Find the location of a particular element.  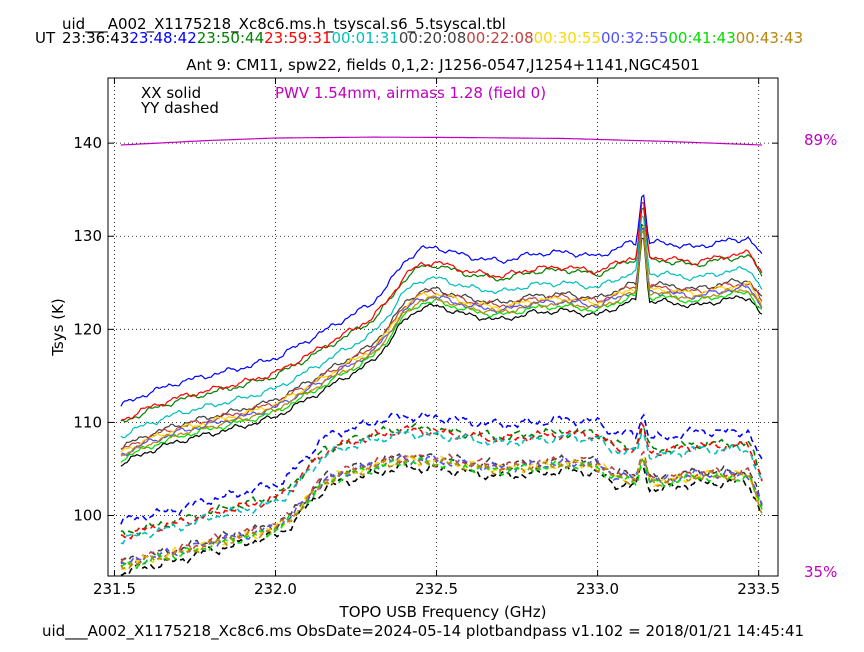

y-tick-label-2: 120 is located at coordinates (87, 329).